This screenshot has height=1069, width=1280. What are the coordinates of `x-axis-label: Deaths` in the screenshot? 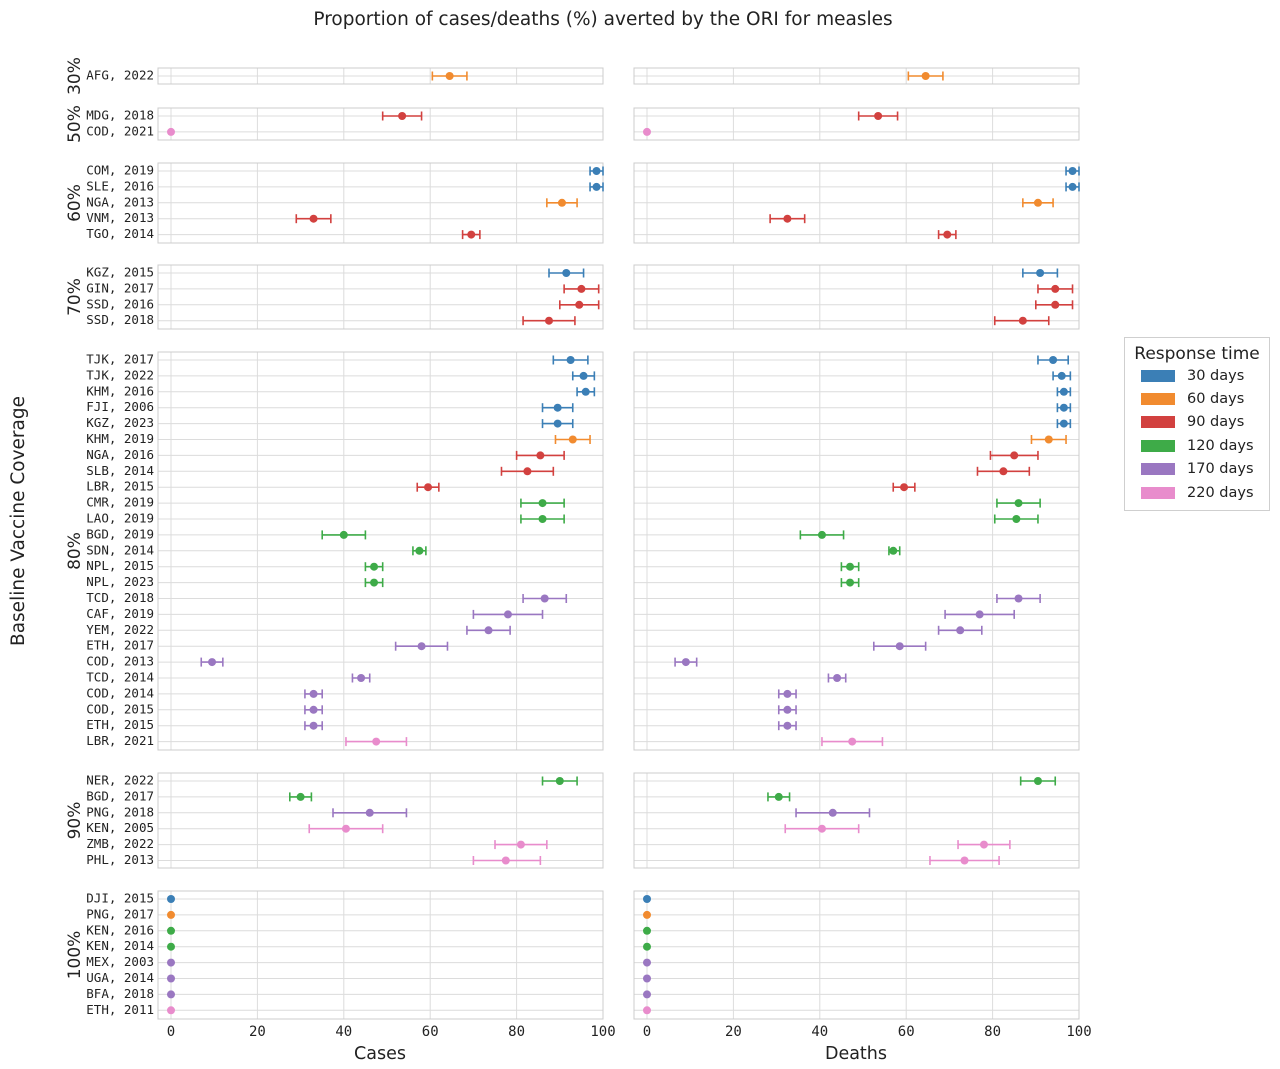 It's located at (856, 1054).